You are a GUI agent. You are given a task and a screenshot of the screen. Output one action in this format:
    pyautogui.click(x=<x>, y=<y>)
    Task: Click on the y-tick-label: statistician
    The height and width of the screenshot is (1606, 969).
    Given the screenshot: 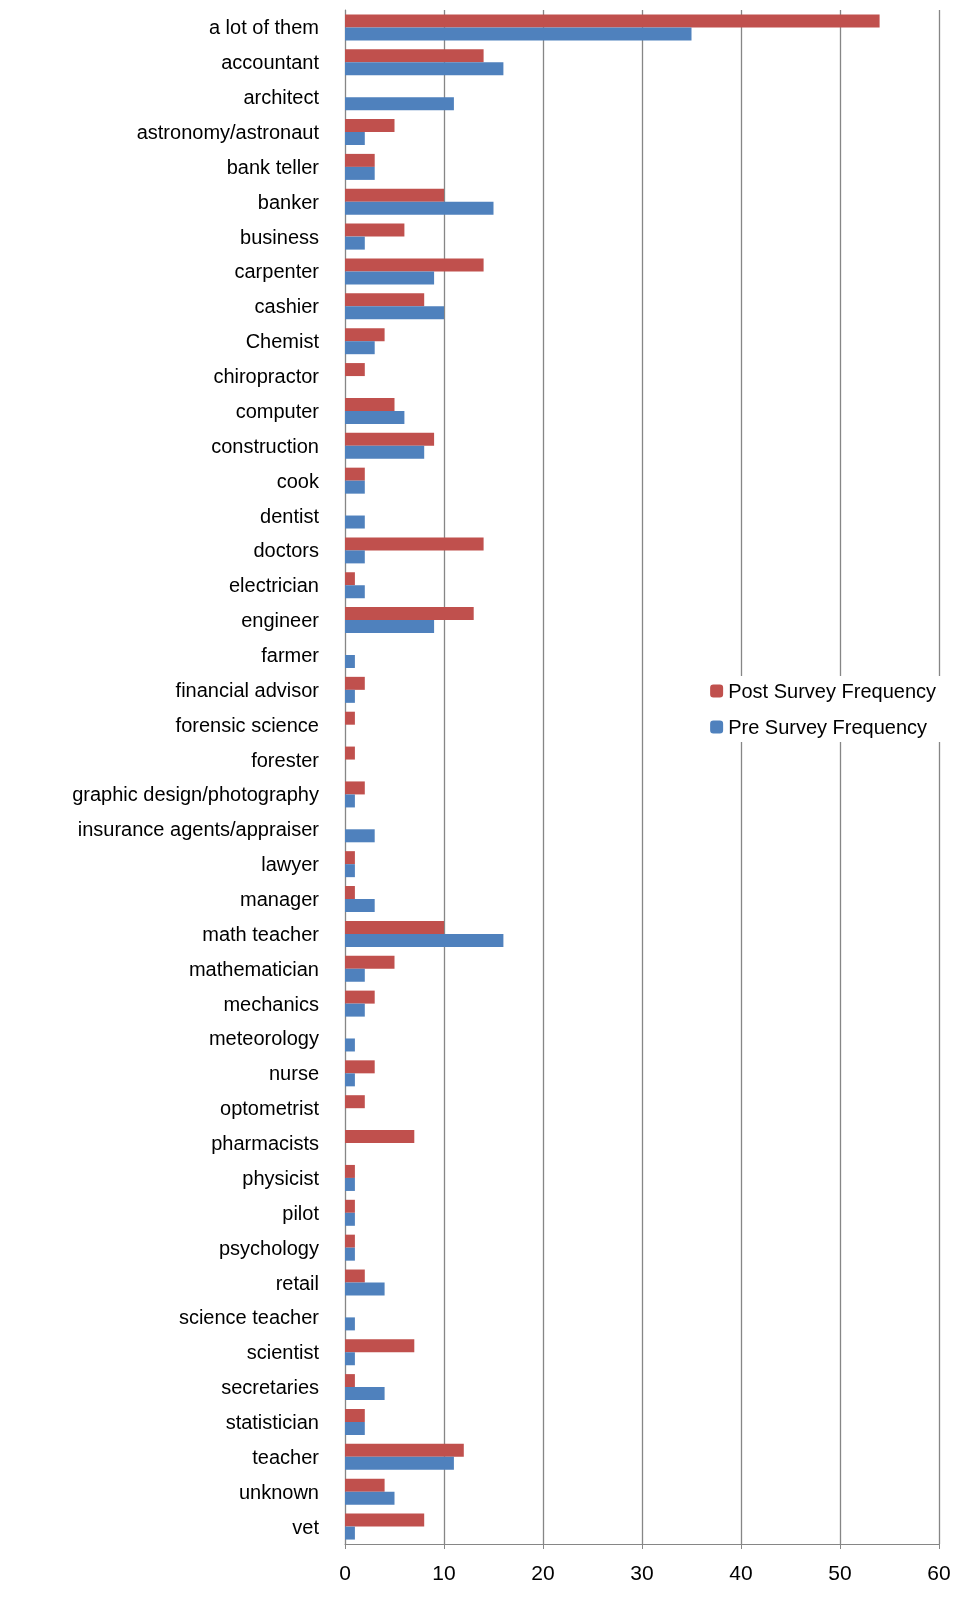 What is the action you would take?
    pyautogui.click(x=272, y=1421)
    